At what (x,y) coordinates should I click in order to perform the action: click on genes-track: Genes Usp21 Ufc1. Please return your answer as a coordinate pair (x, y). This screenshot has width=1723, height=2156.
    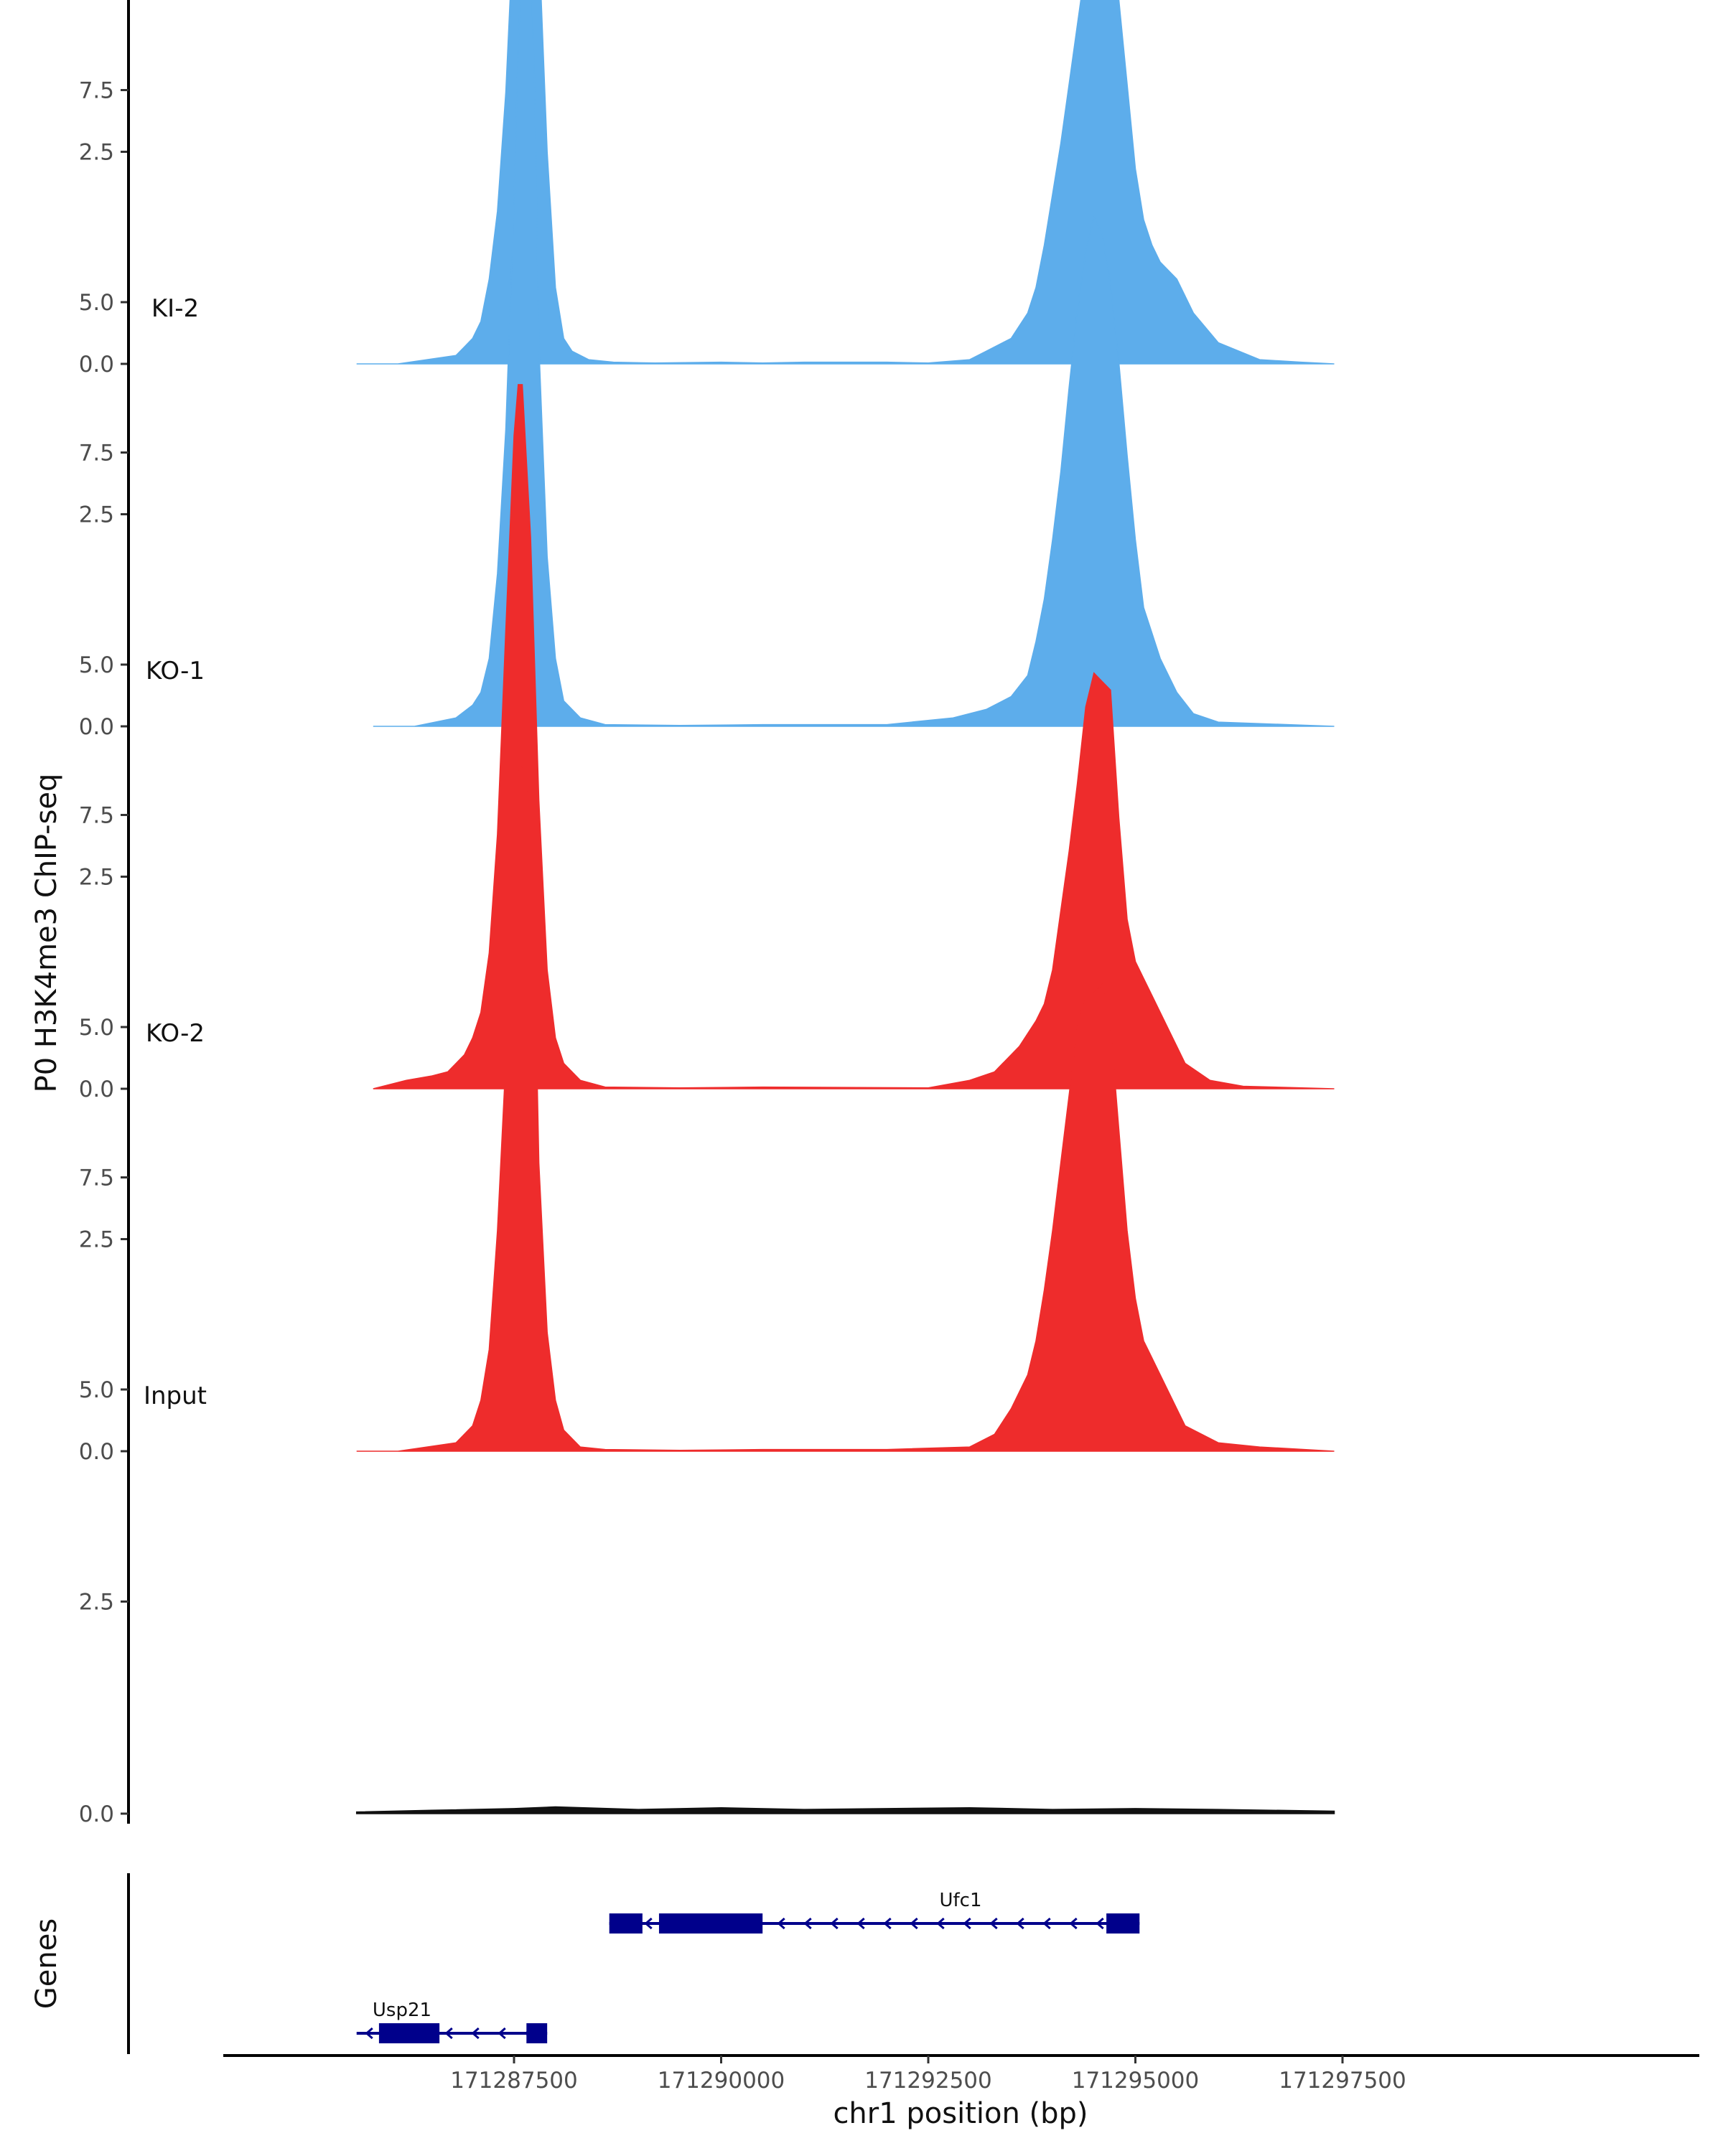
    Looking at the image, I should click on (585, 1963).